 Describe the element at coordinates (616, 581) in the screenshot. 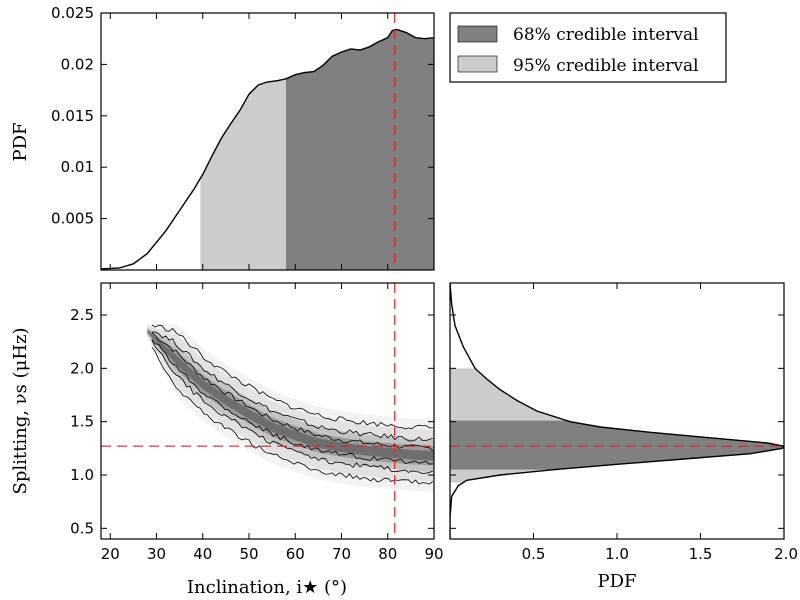

I see `right-x-axis-title: PDF` at that location.